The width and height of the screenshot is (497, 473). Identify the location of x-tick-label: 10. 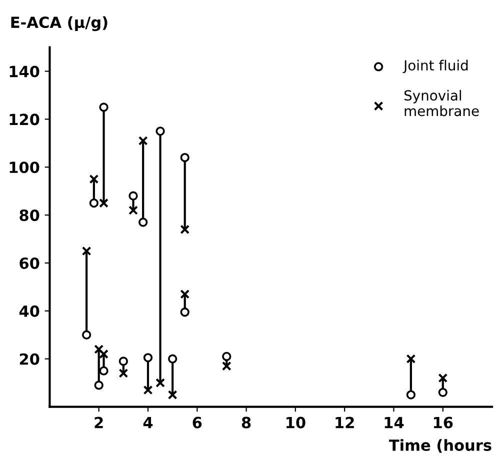
(296, 422).